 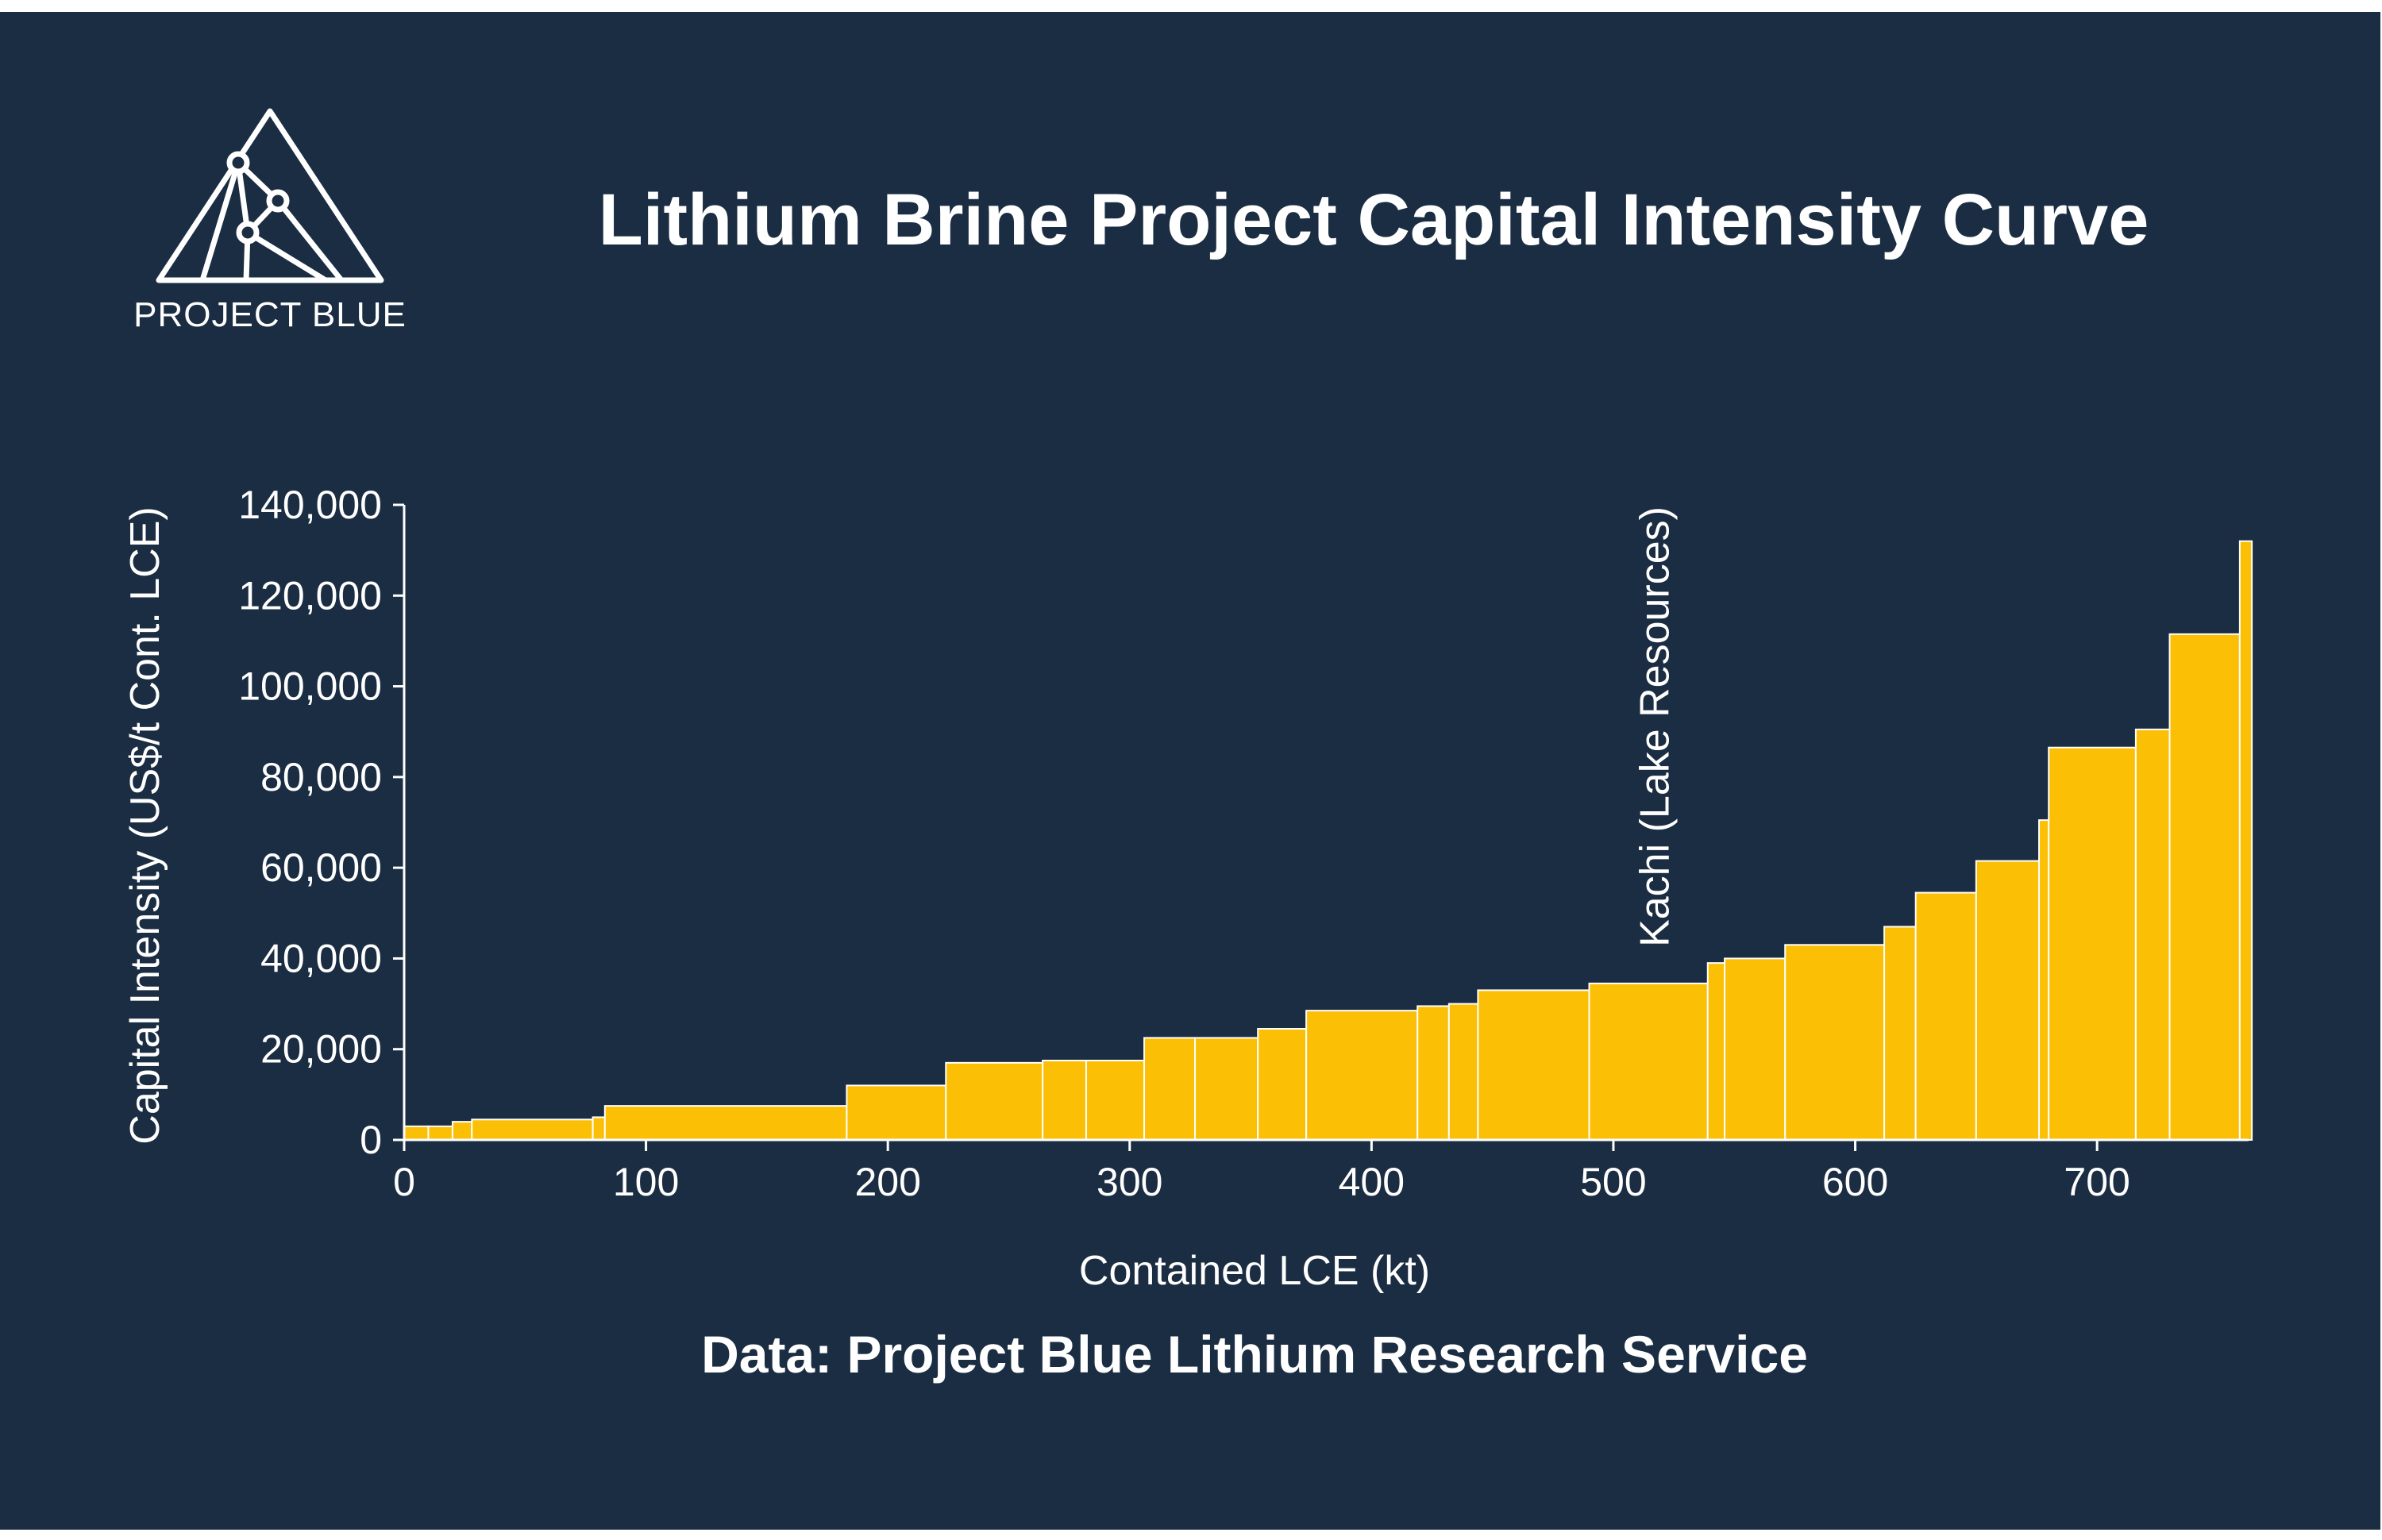 What do you see at coordinates (646, 1182) in the screenshot?
I see `x-tick-label: 100` at bounding box center [646, 1182].